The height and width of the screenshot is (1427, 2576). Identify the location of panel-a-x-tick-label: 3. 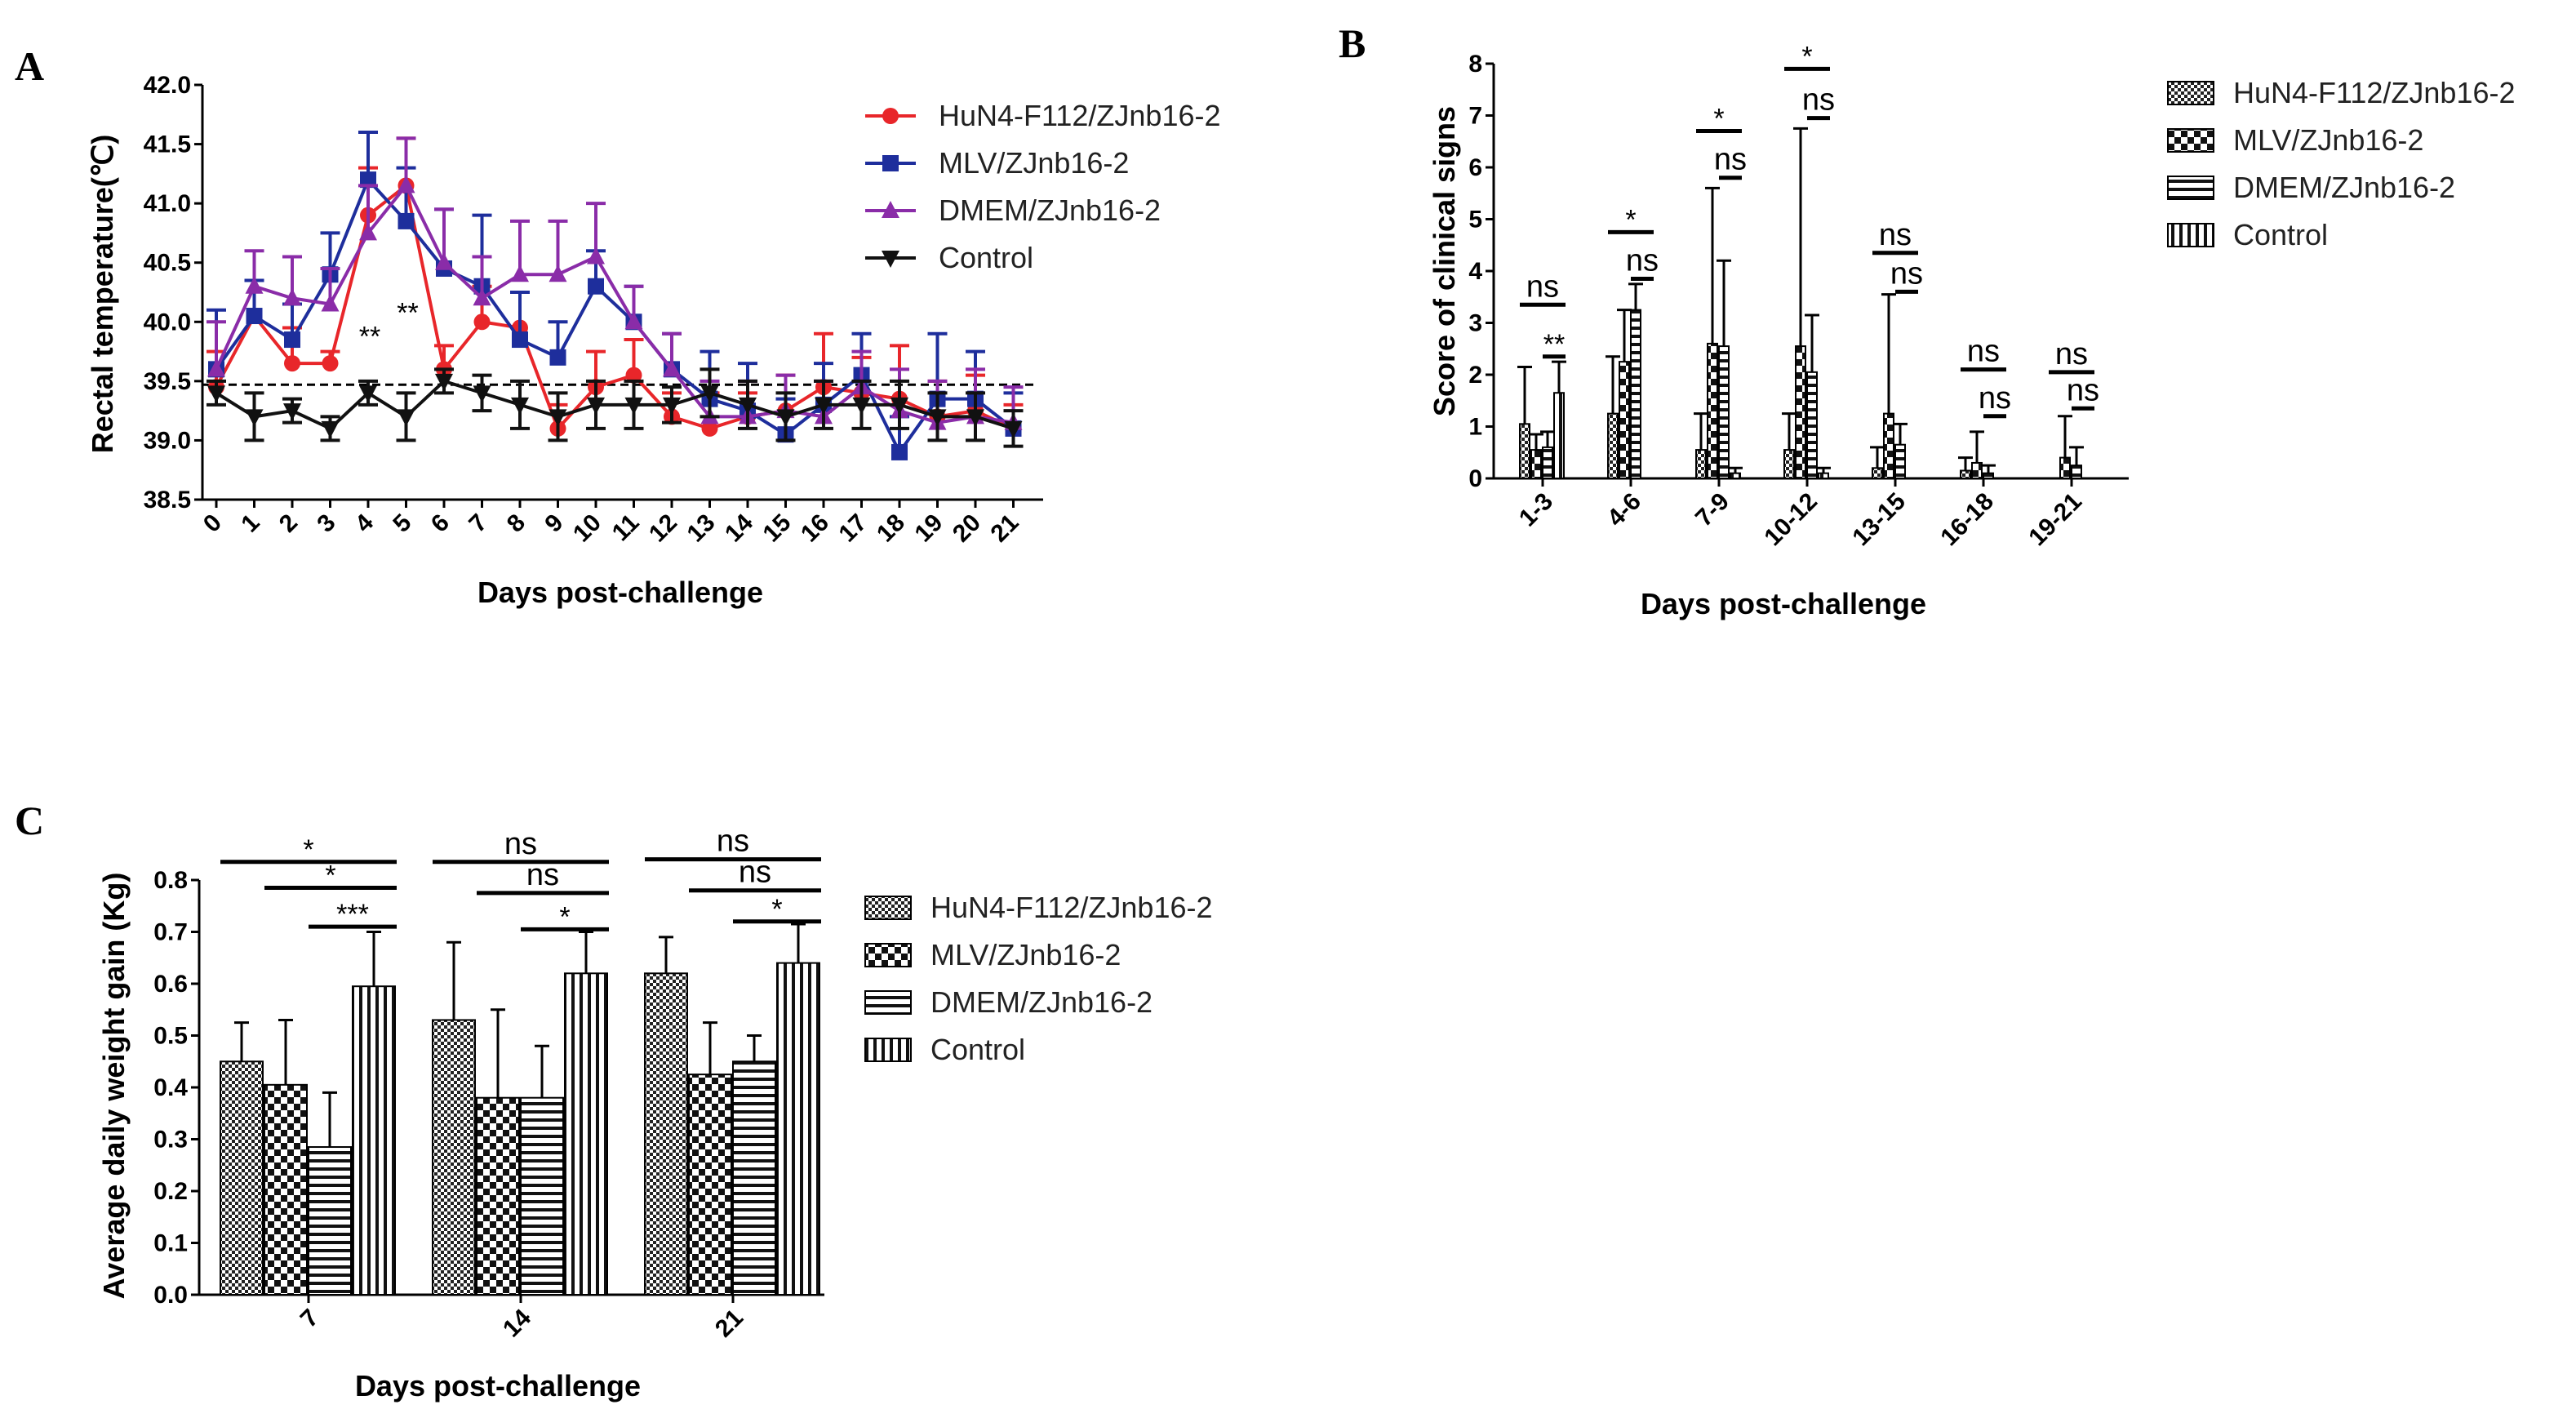
(326, 523).